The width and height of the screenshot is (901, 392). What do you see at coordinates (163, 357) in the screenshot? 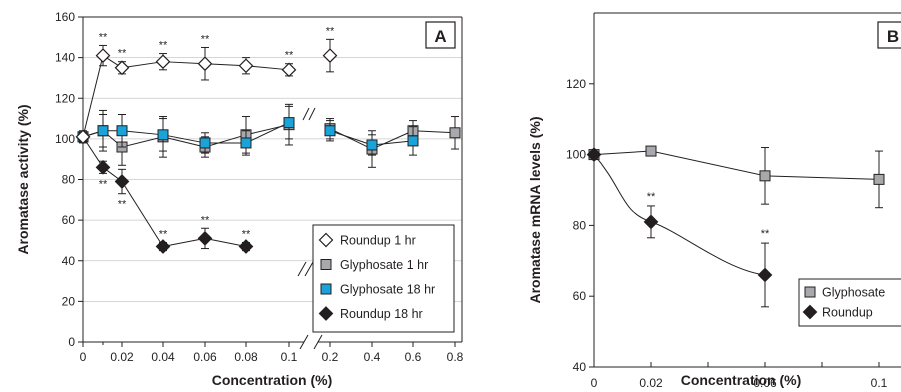
I see `x-tick-label: 0.04` at bounding box center [163, 357].